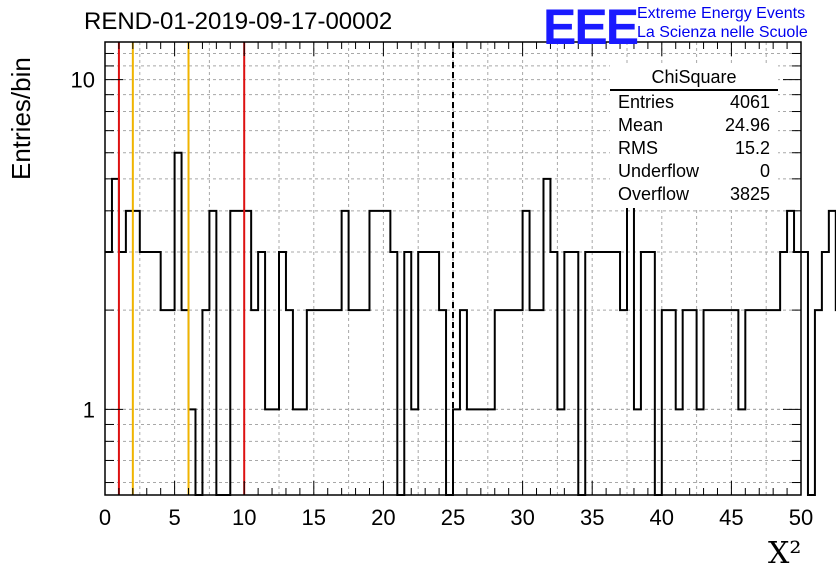 The width and height of the screenshot is (836, 572). Describe the element at coordinates (383, 517) in the screenshot. I see `x-tick-label: 20` at that location.